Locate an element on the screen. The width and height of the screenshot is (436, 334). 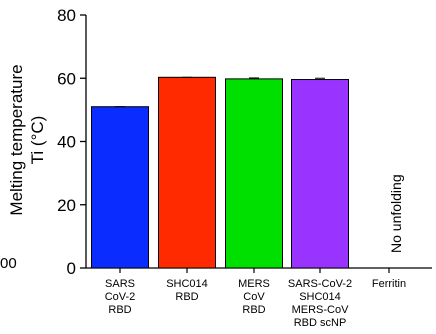
clipped-edge-label: 00 is located at coordinates (8, 263).